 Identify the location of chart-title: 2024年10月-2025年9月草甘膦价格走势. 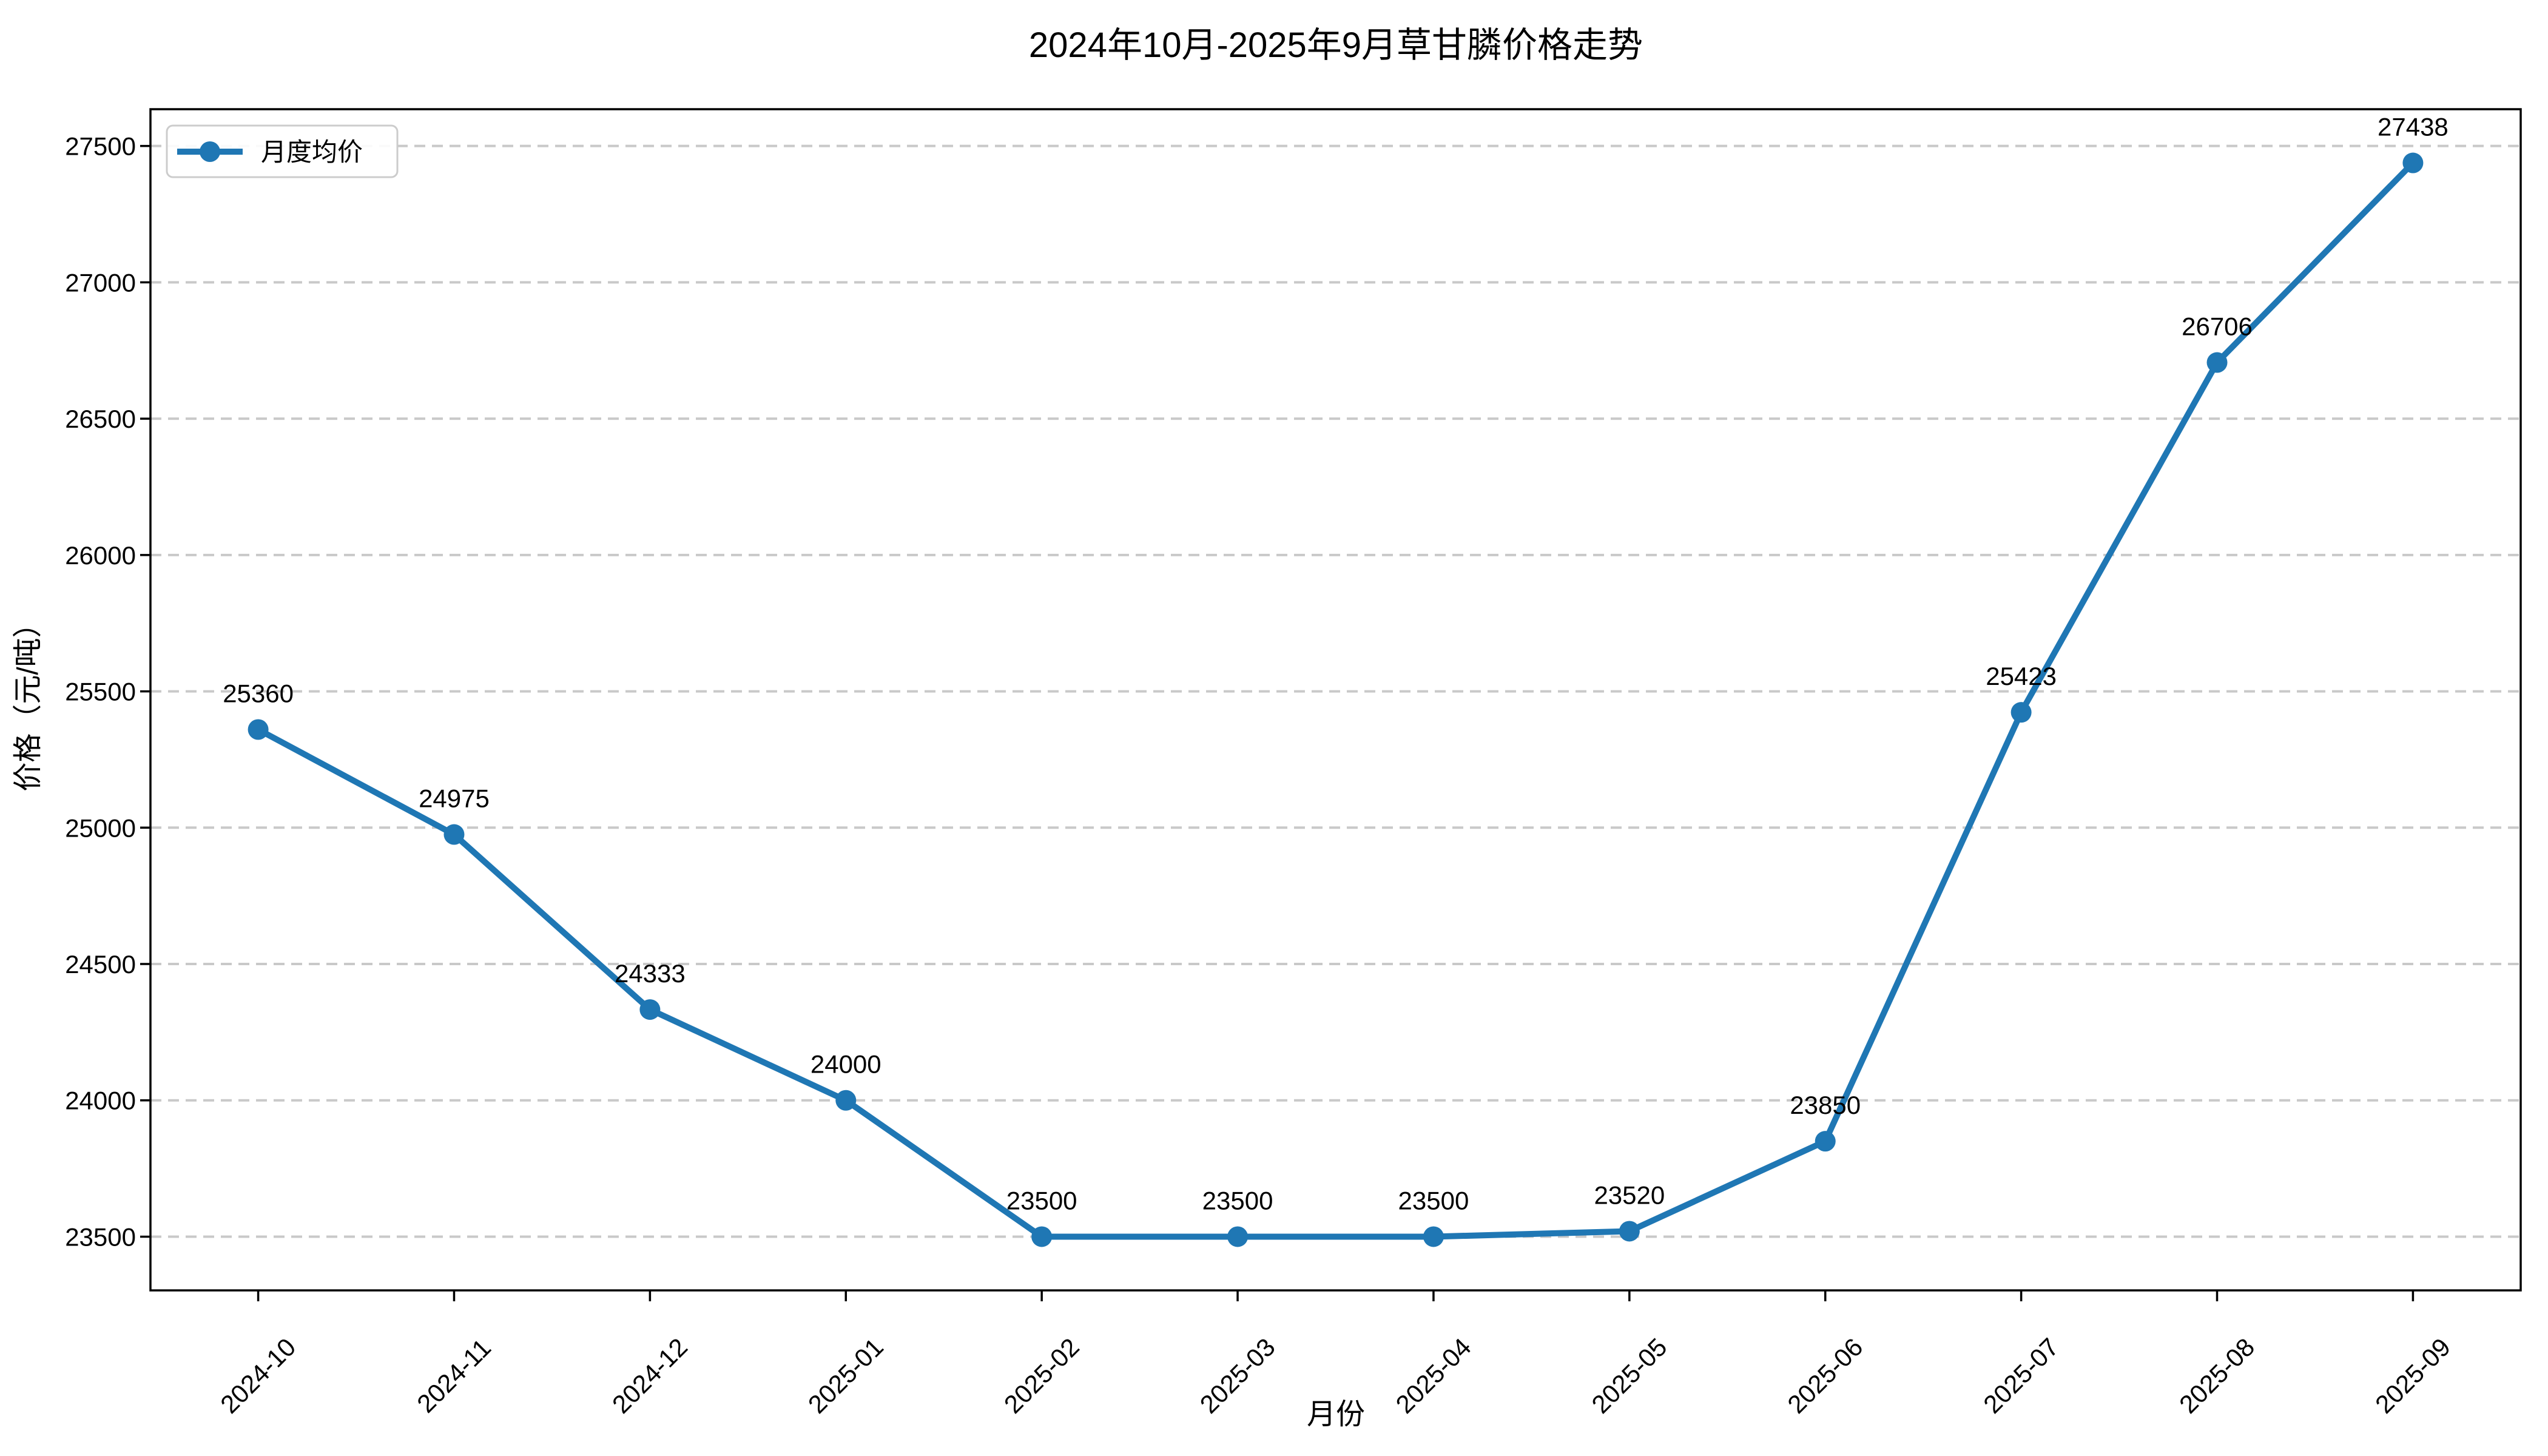
(1336, 45).